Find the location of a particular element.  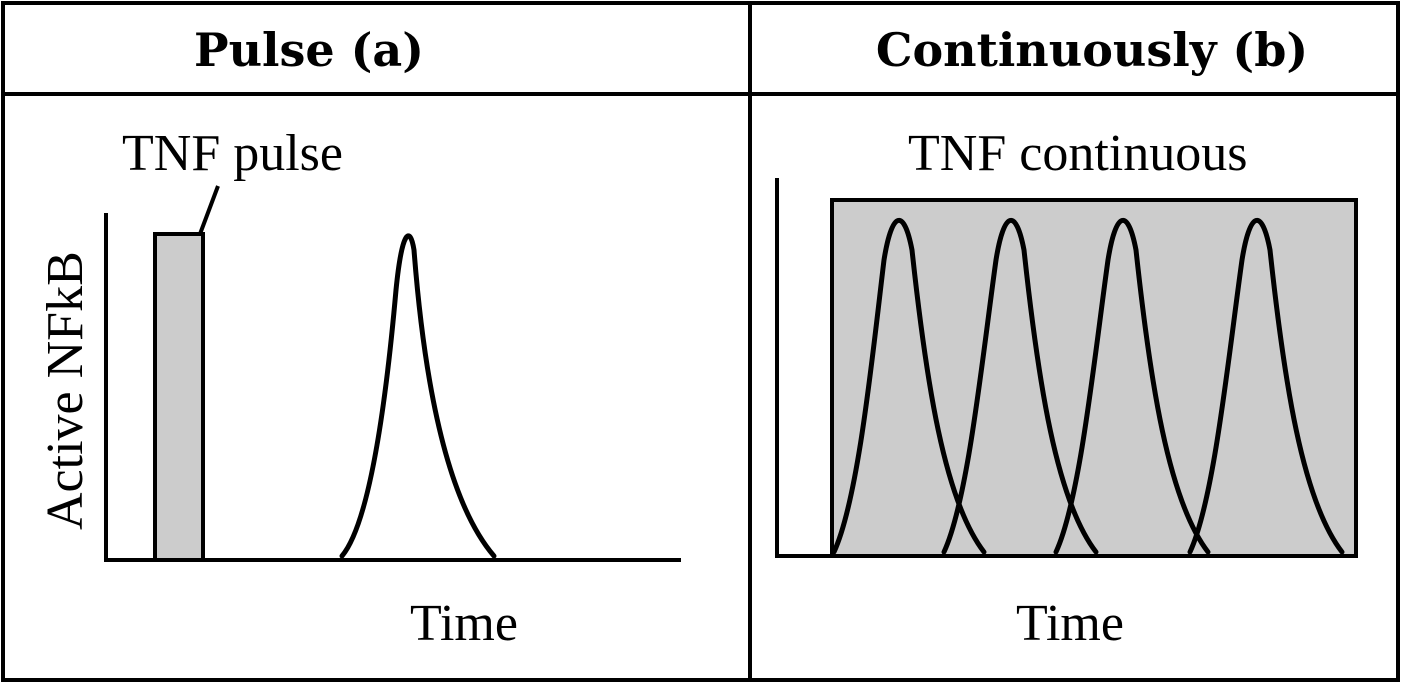

panel-a-y-label: Active NFkB is located at coordinates (65, 390).